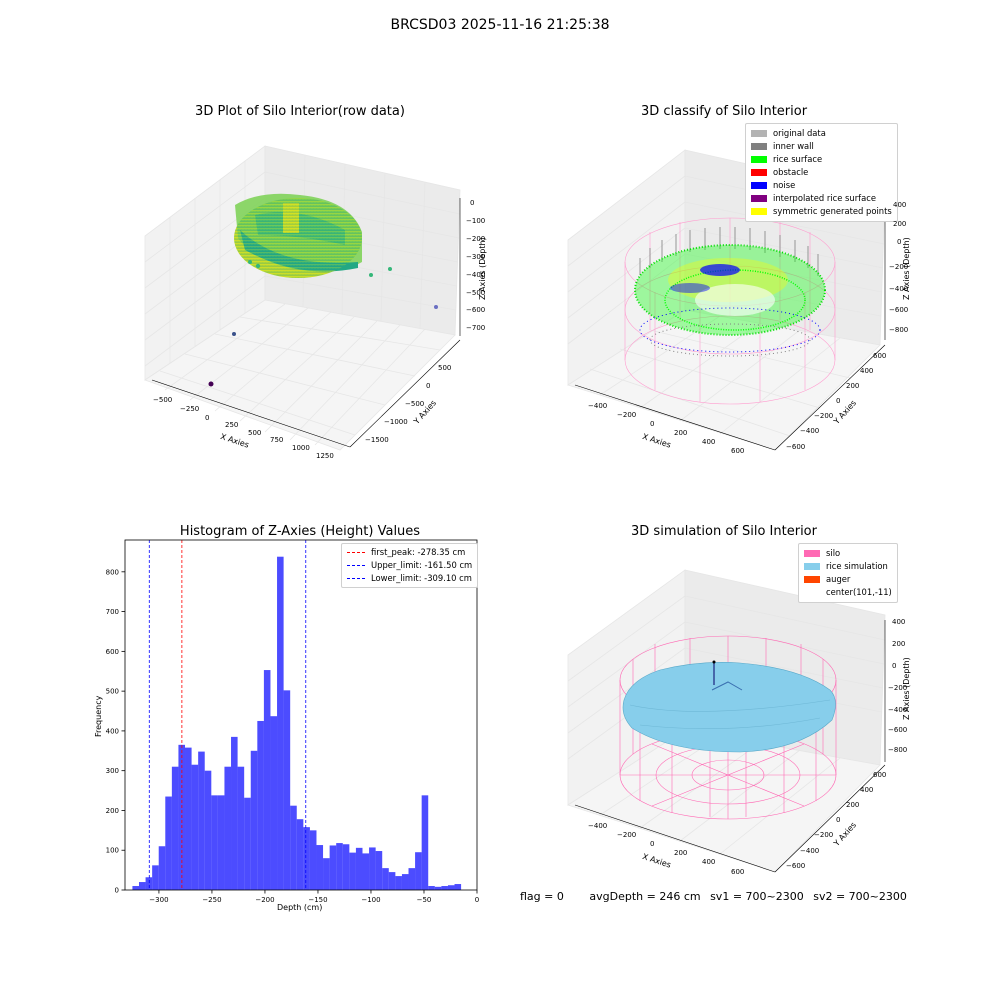 The width and height of the screenshot is (1000, 1000). What do you see at coordinates (791, 172) in the screenshot?
I see `legend-label: obstacle` at bounding box center [791, 172].